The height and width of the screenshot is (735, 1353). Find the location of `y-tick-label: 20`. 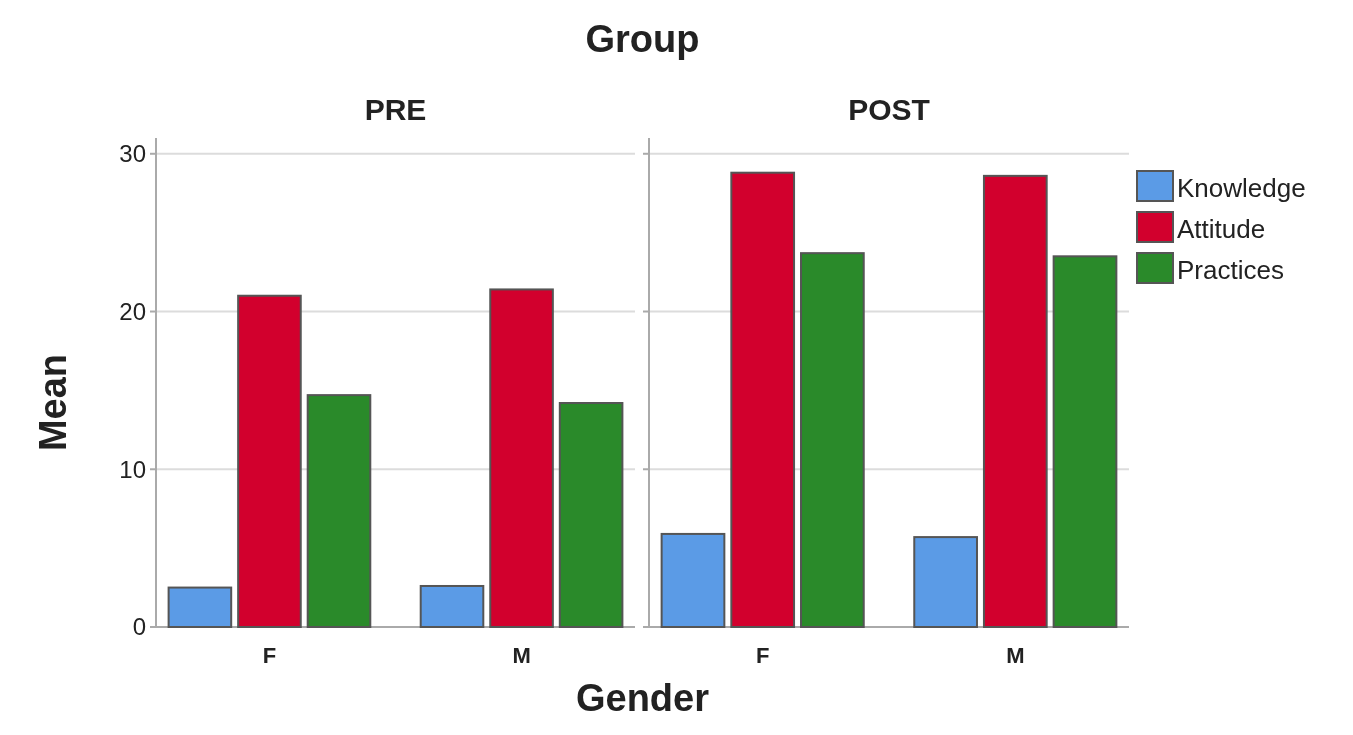

y-tick-label: 20 is located at coordinates (132, 311).